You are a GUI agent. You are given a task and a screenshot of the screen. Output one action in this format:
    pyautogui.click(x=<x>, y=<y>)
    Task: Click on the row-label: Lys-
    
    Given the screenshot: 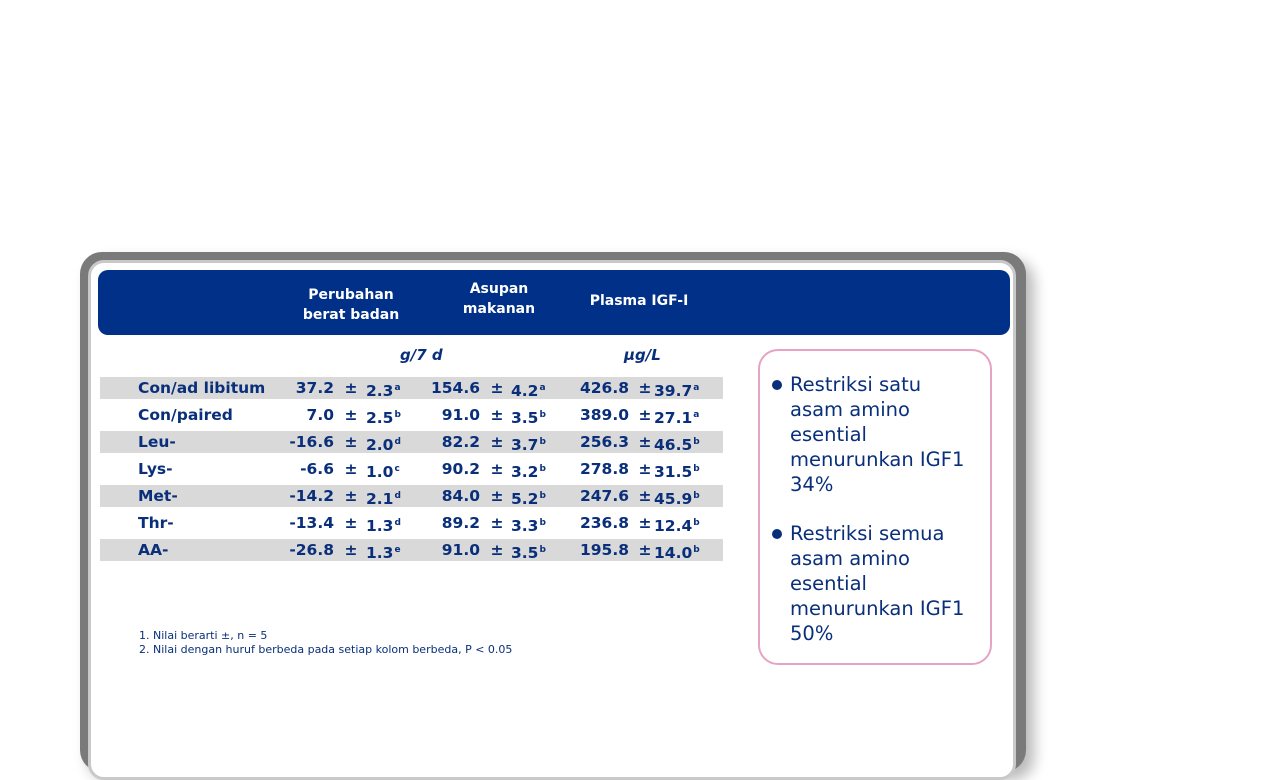 What is the action you would take?
    pyautogui.click(x=155, y=469)
    